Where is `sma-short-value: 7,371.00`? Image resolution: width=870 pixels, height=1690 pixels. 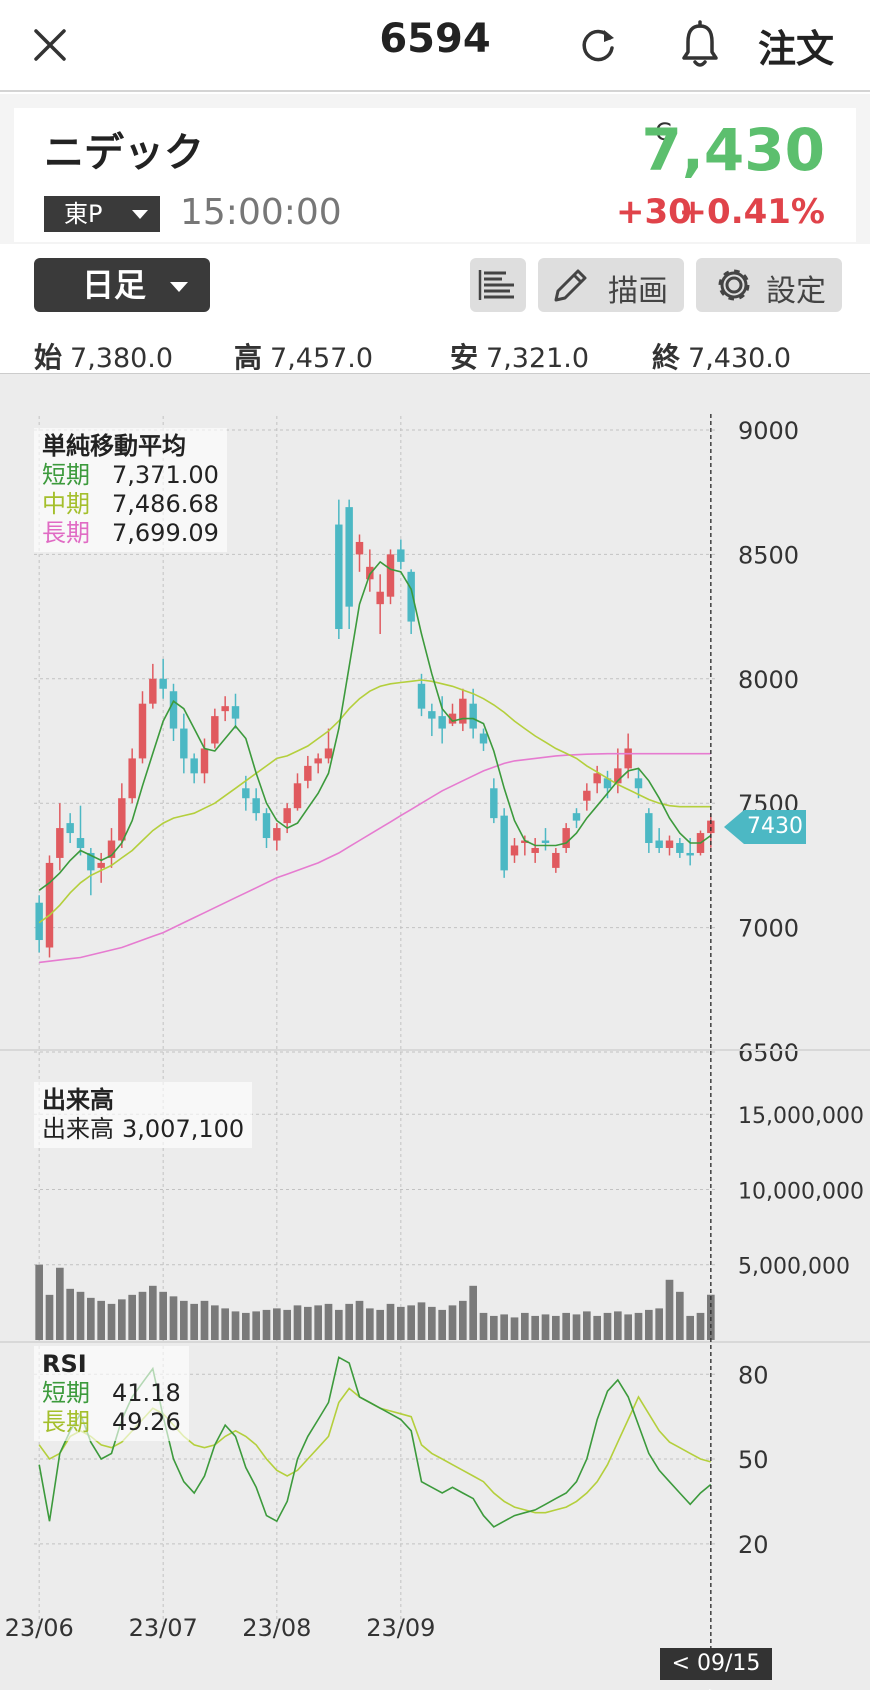 sma-short-value: 7,371.00 is located at coordinates (165, 475).